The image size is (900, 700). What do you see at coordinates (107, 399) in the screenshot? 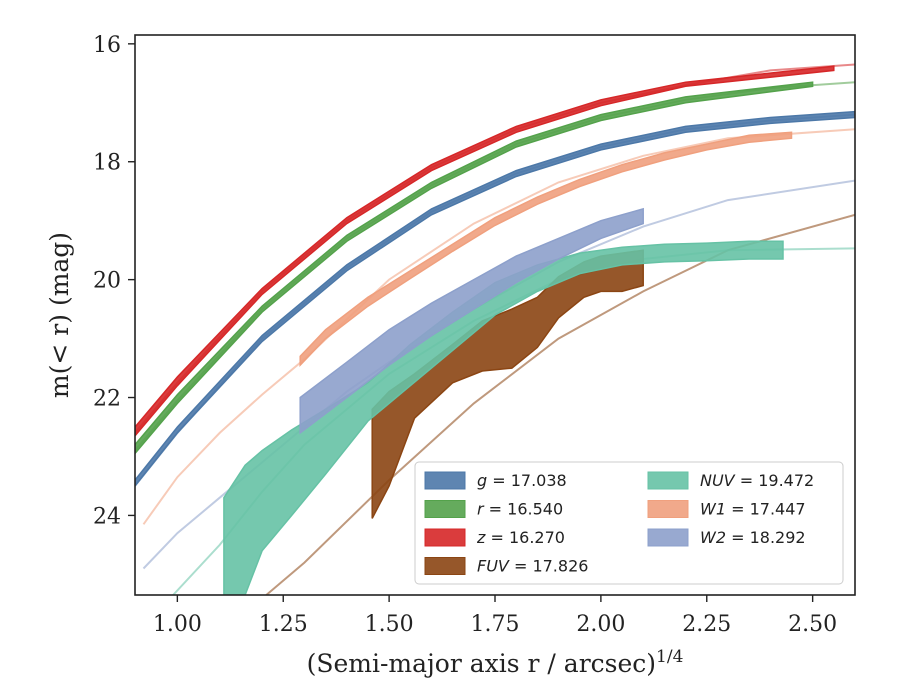
I see `y-tick-label: 22` at bounding box center [107, 399].